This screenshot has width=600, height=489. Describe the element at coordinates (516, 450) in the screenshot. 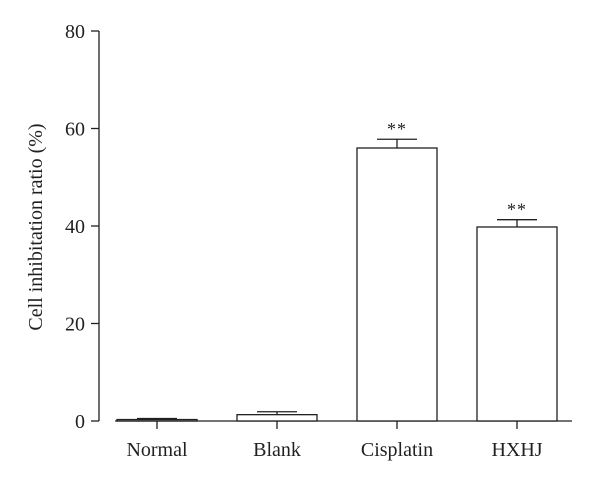

I see `x-tick-label: HXHJ` at that location.